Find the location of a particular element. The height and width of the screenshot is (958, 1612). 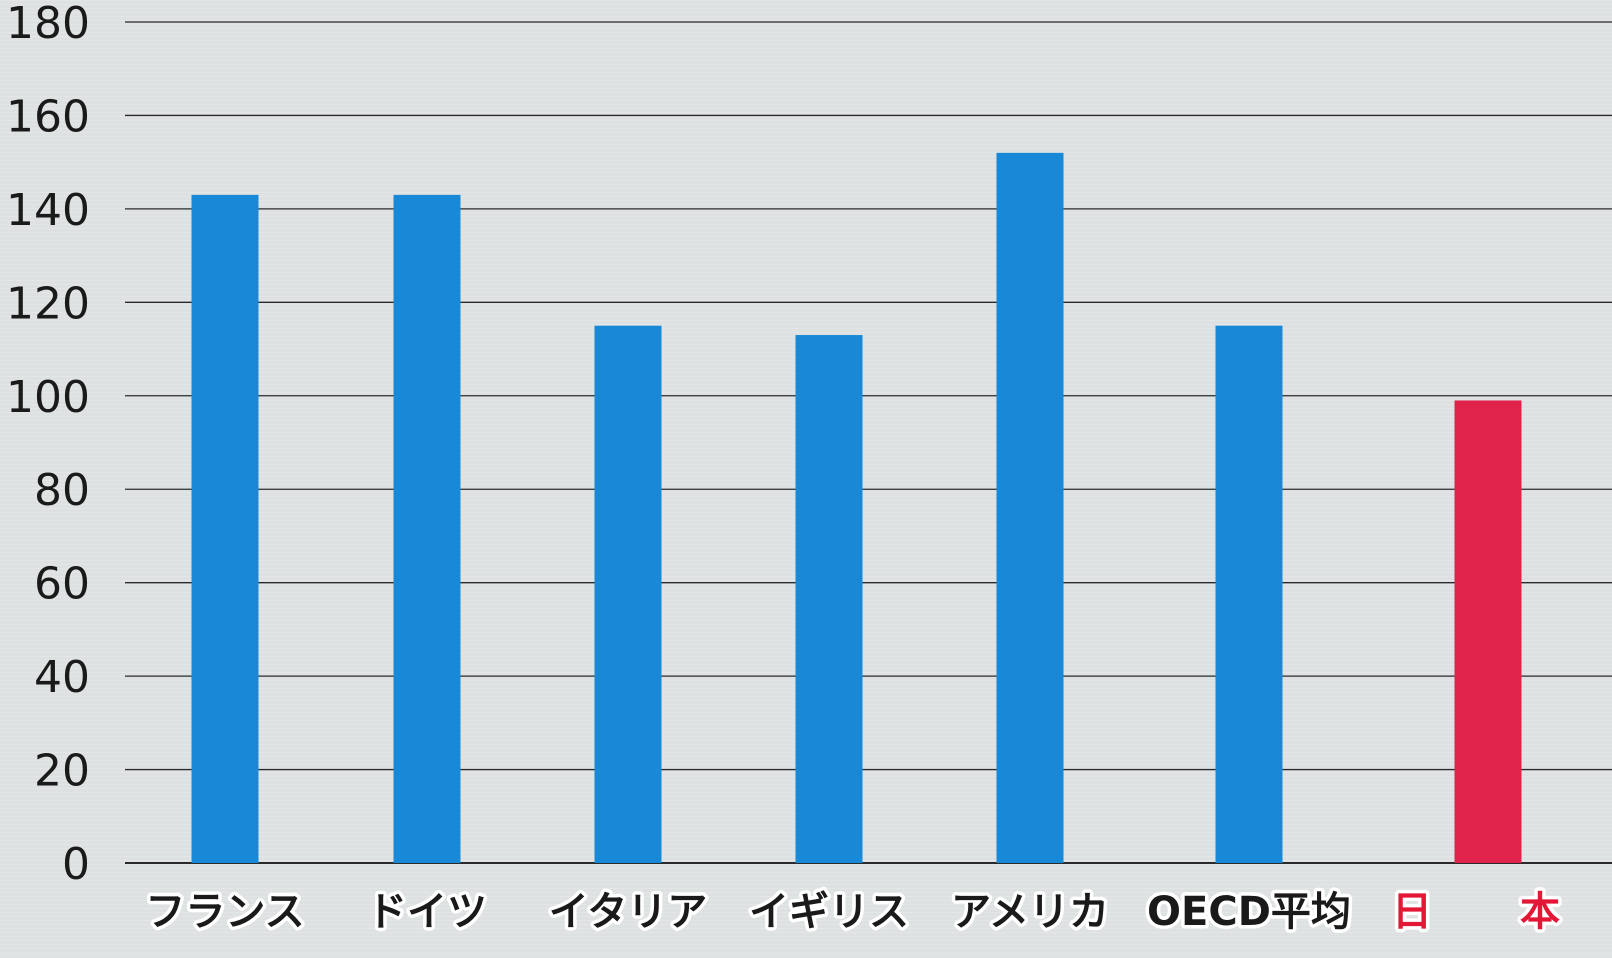

y-tick-label: 120 is located at coordinates (48, 303).